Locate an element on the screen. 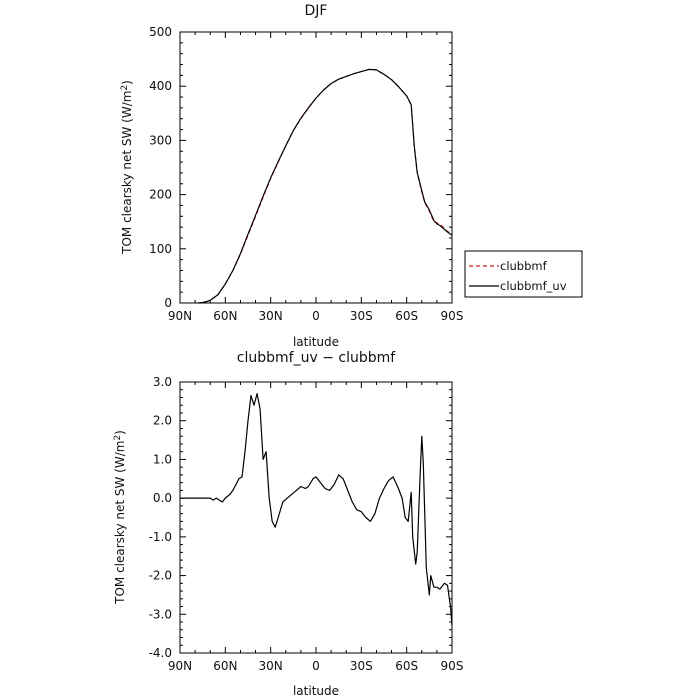 The width and height of the screenshot is (700, 700). bottom-series-line-difference is located at coordinates (316, 509).